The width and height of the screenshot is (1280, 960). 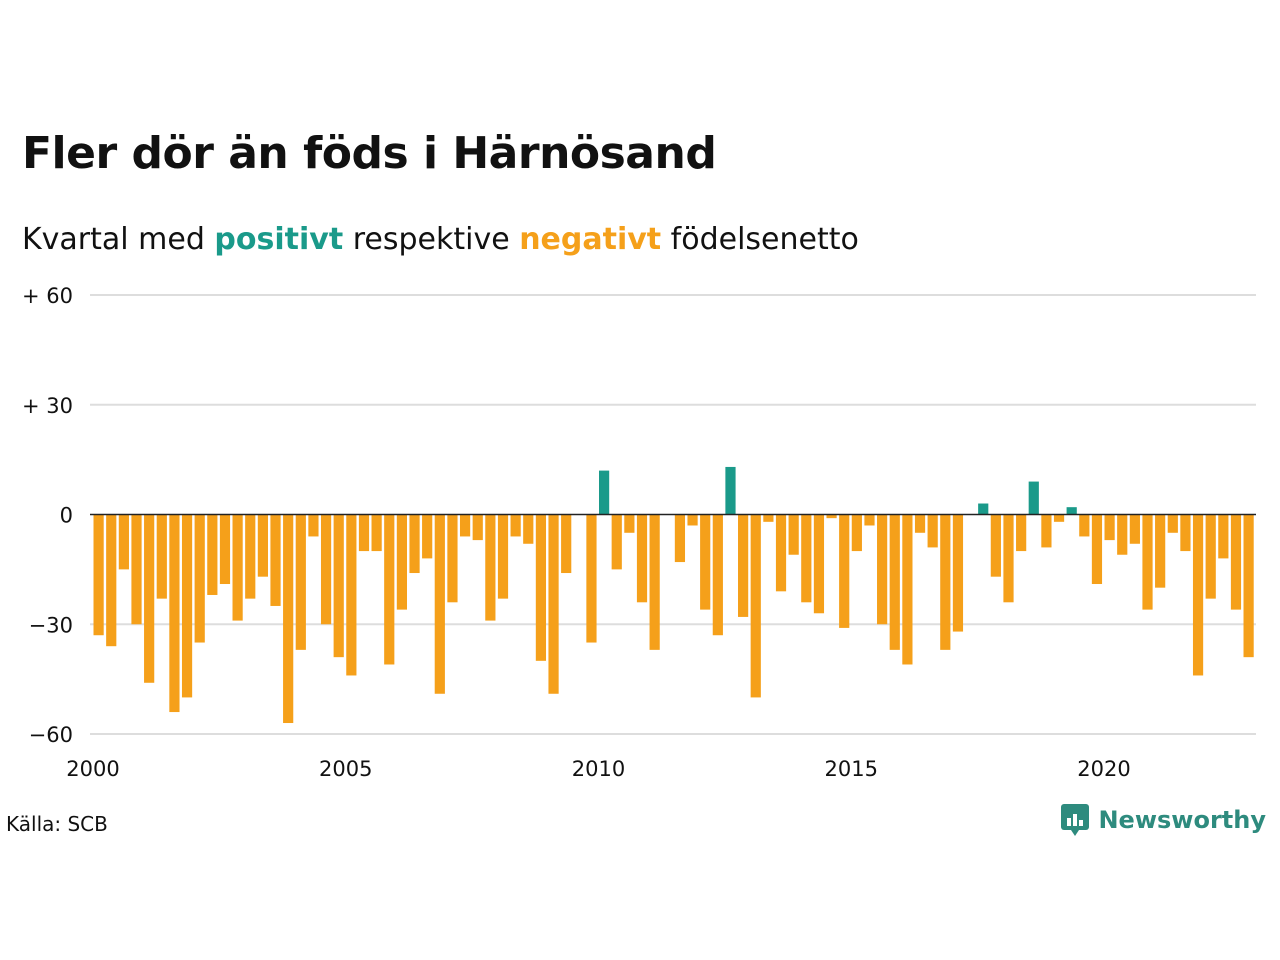 I want to click on logo-text: Newsworthy, so click(x=1182, y=820).